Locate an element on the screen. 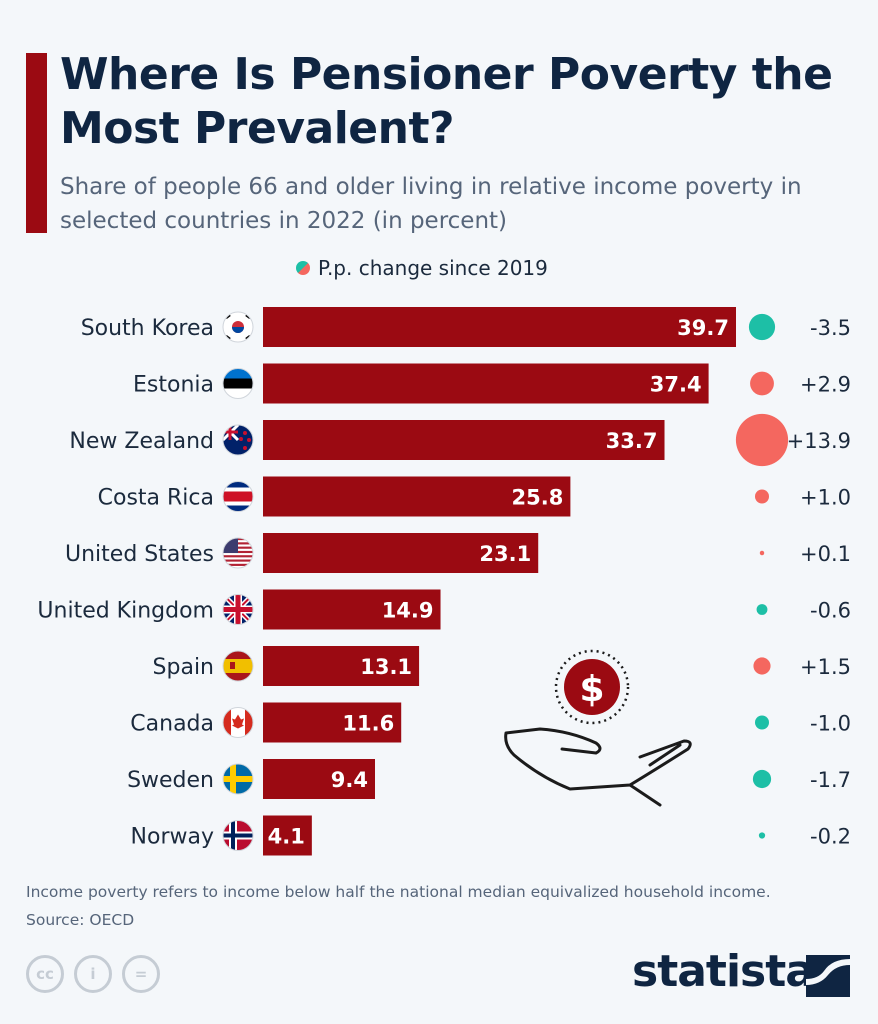  category-label: New Zealand is located at coordinates (141, 441).